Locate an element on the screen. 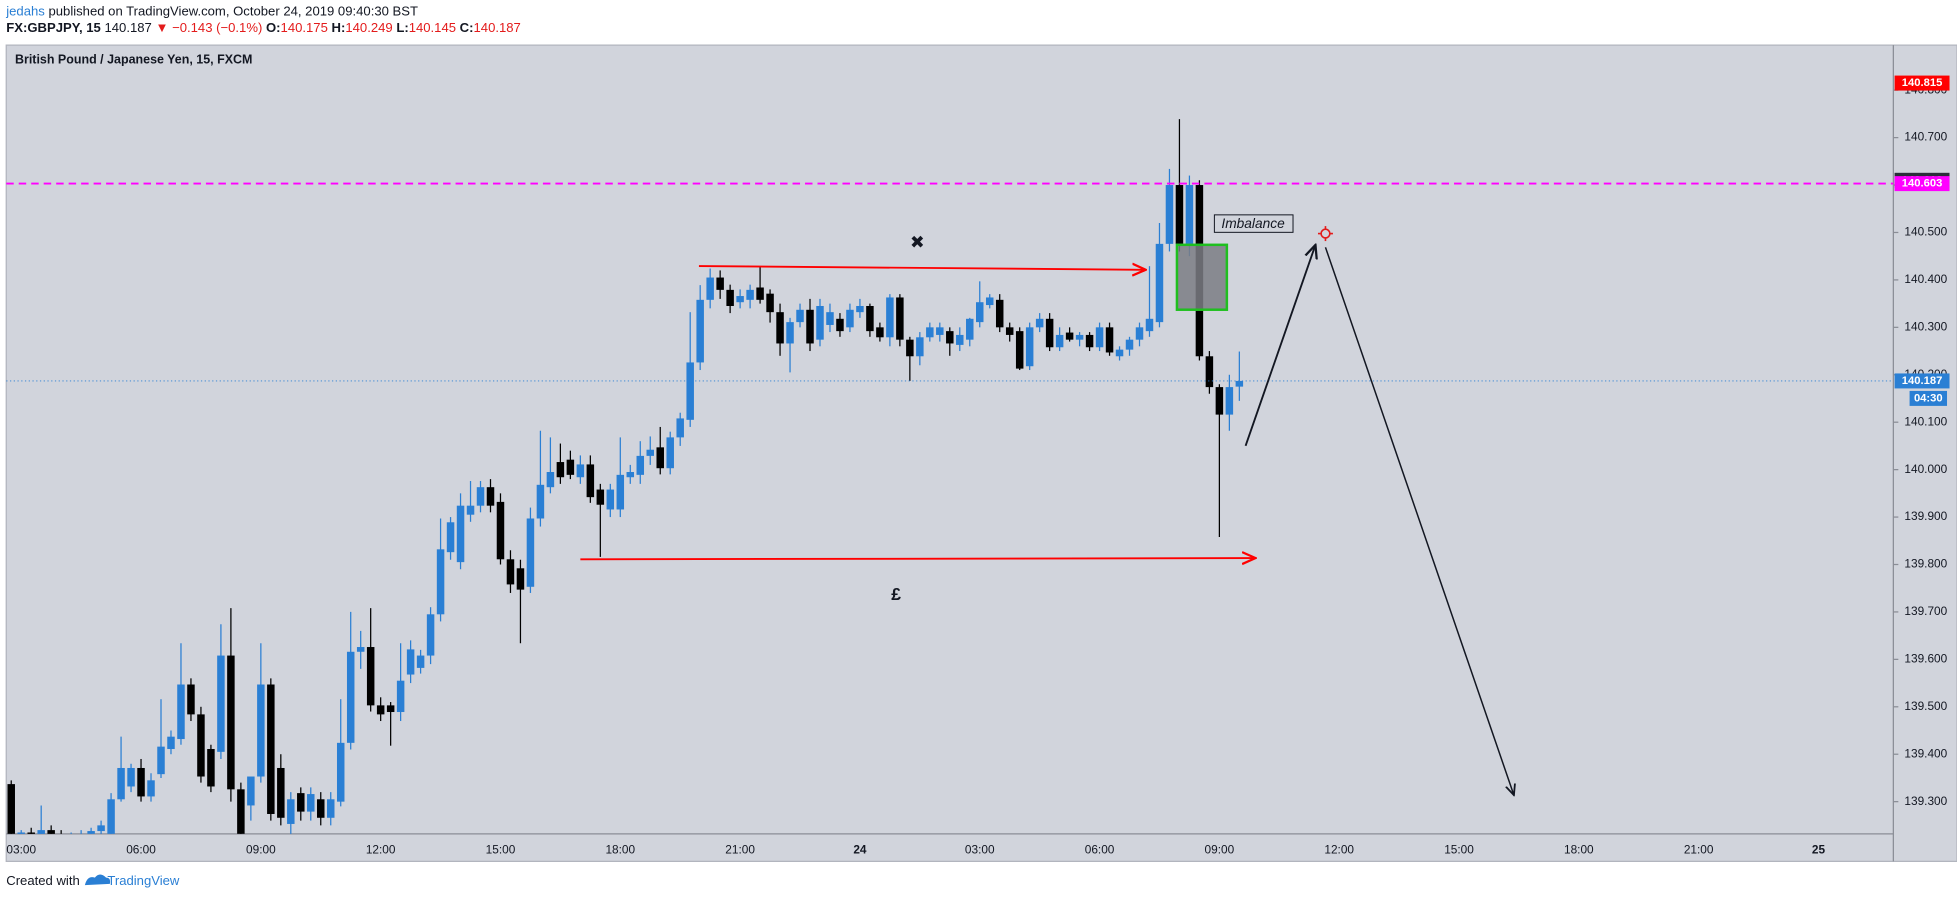 Image resolution: width=1957 pixels, height=899 pixels. l-label: L: is located at coordinates (402, 27).